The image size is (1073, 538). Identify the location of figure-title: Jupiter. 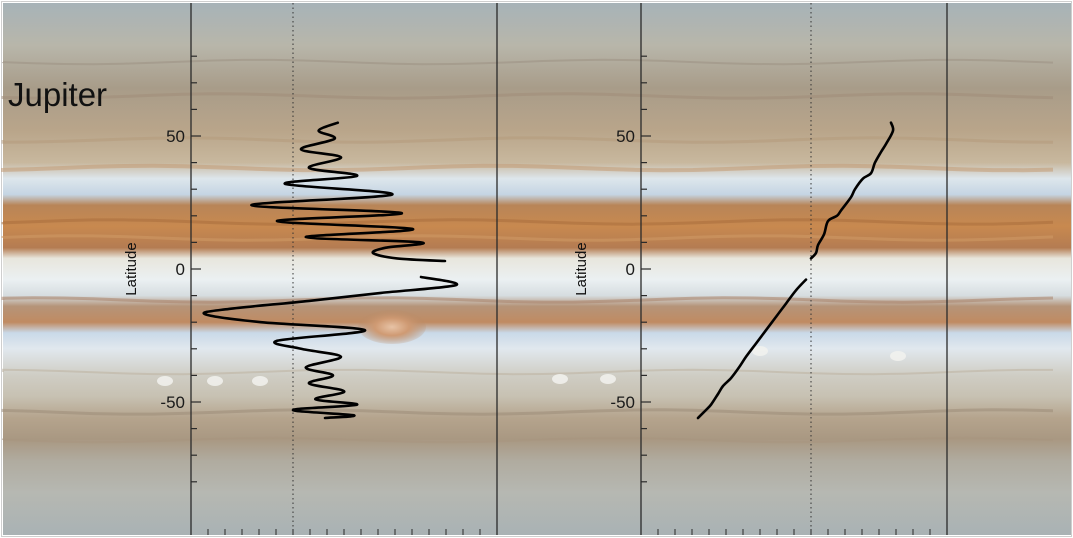
(57, 94).